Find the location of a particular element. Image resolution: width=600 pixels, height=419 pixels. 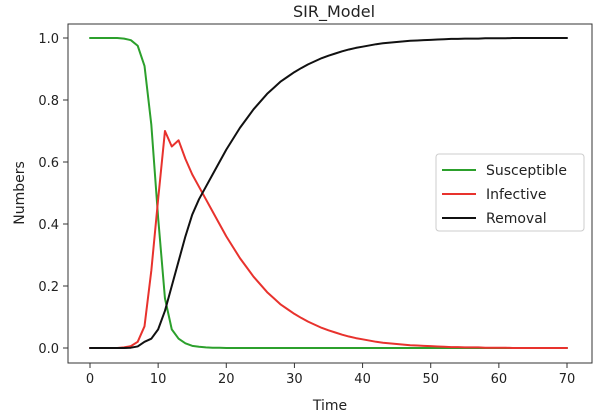

x-tick-label-6: 60 is located at coordinates (499, 379).